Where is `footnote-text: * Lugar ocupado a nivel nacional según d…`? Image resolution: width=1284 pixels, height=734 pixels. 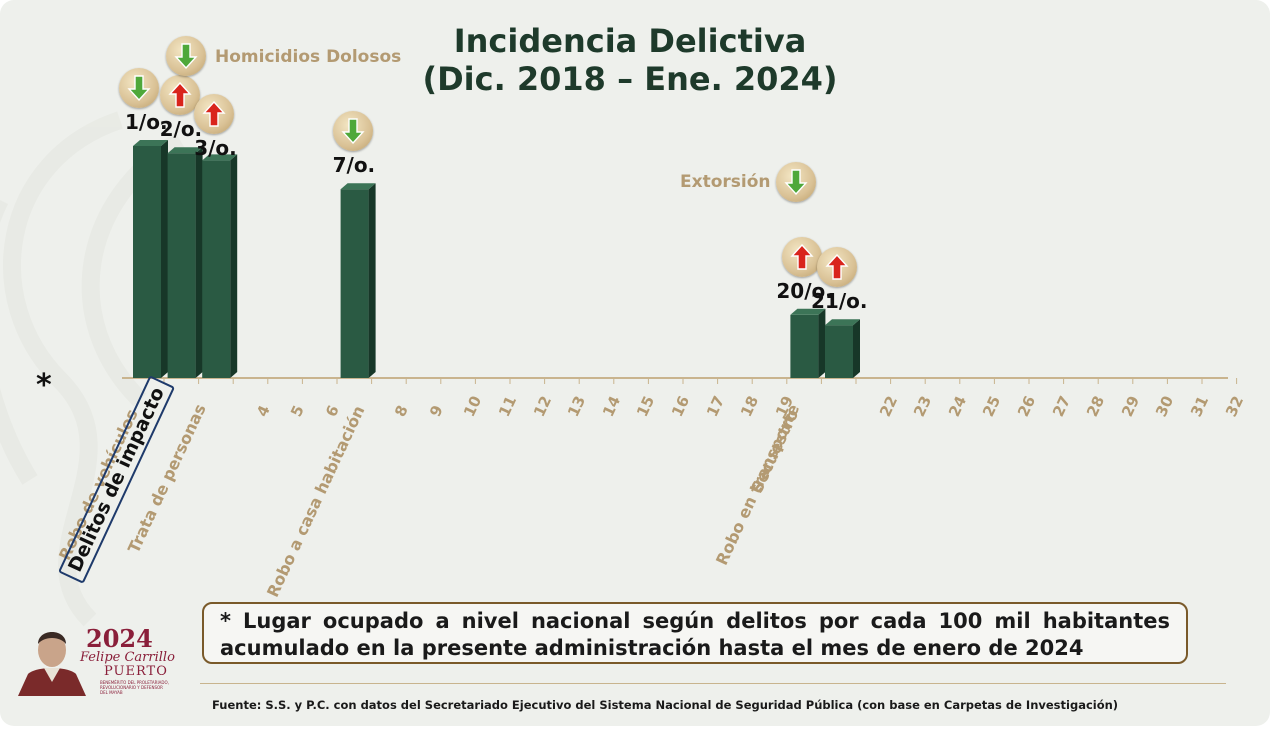 footnote-text: * Lugar ocupado a nivel nacional según d… is located at coordinates (695, 634).